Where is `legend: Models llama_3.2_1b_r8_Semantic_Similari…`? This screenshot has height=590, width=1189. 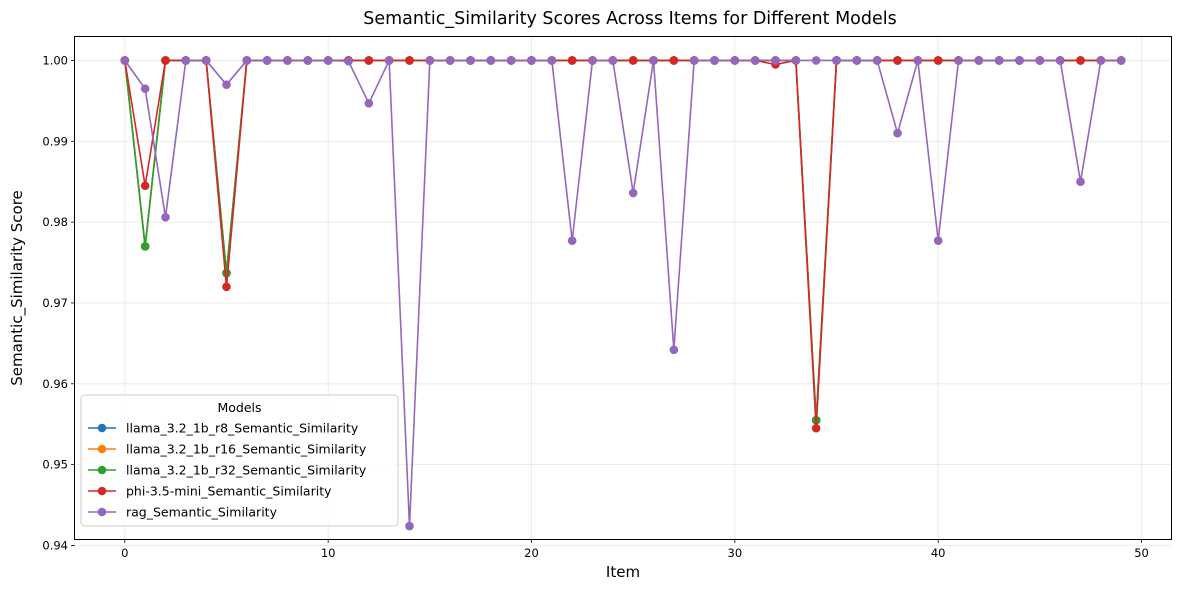
legend: Models llama_3.2_1b_r8_Semantic_Similari… is located at coordinates (239, 460).